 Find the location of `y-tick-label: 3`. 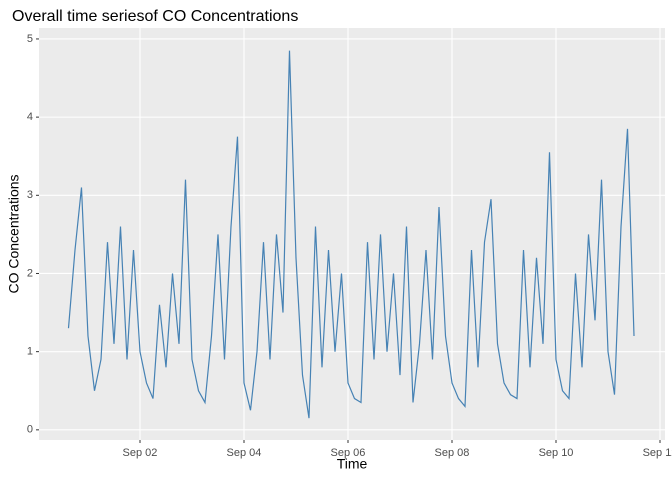

y-tick-label: 3 is located at coordinates (30, 195).